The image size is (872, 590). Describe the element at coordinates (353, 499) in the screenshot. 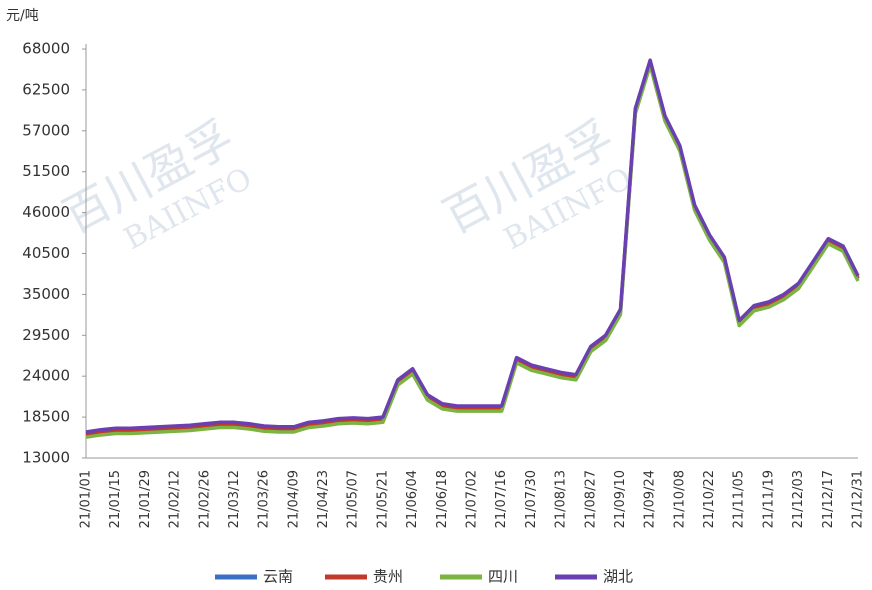

I see `x-tick-label: 21/05/07` at that location.